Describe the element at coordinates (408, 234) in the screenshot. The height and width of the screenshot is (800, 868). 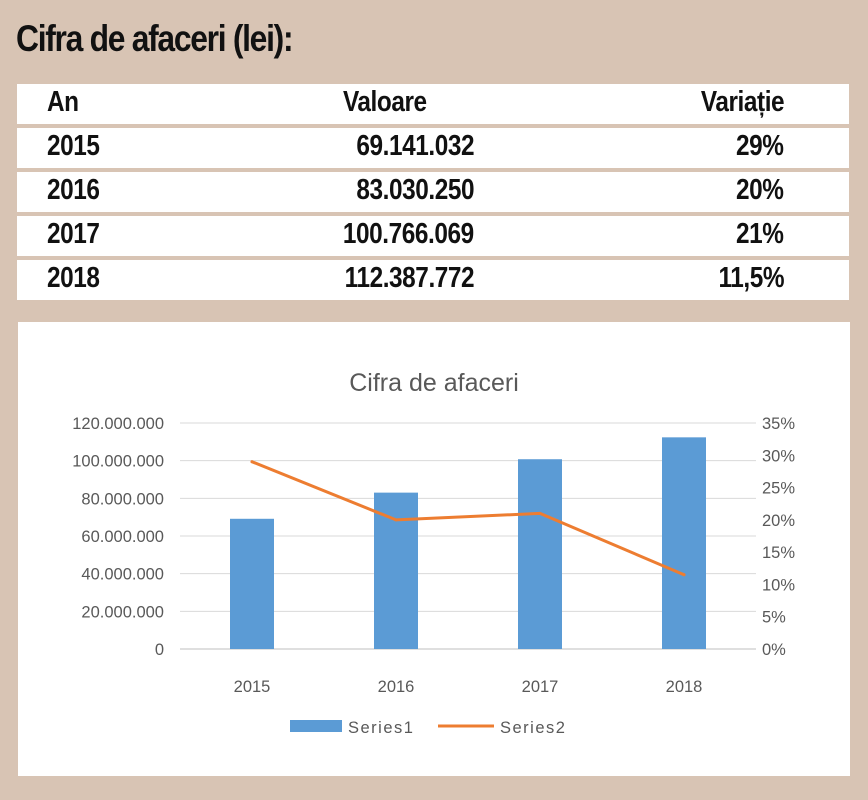
I see `cell-value: 100.766.069` at that location.